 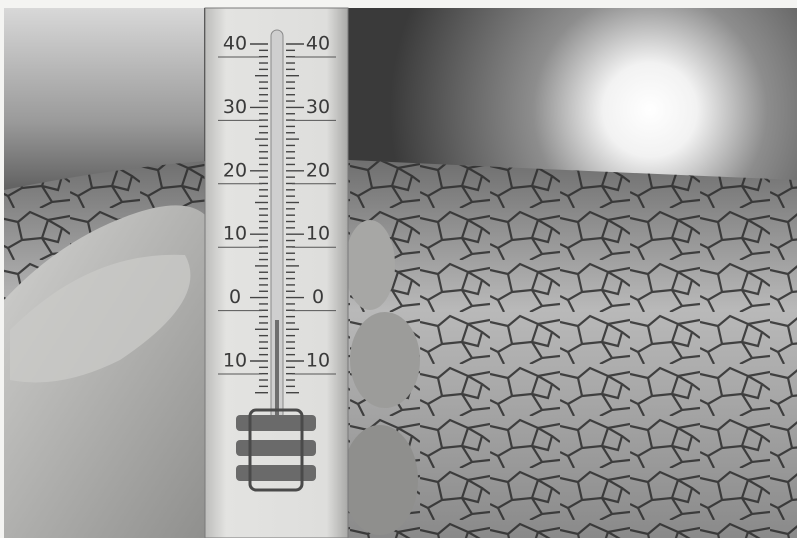 I want to click on scale-ticks, so click(x=277, y=218).